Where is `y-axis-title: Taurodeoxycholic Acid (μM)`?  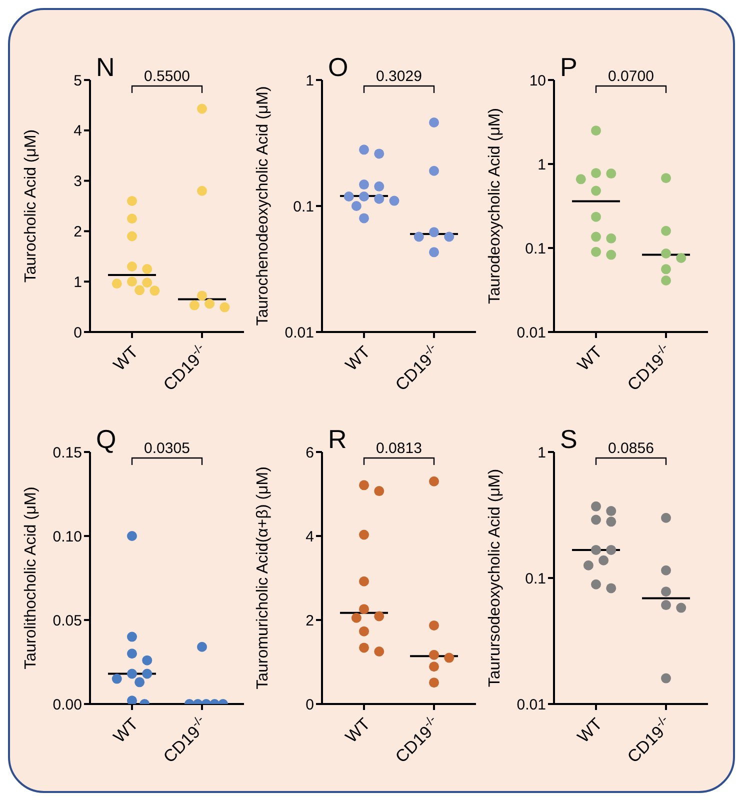
y-axis-title: Taurodeoxycholic Acid (μM) is located at coordinates (495, 206).